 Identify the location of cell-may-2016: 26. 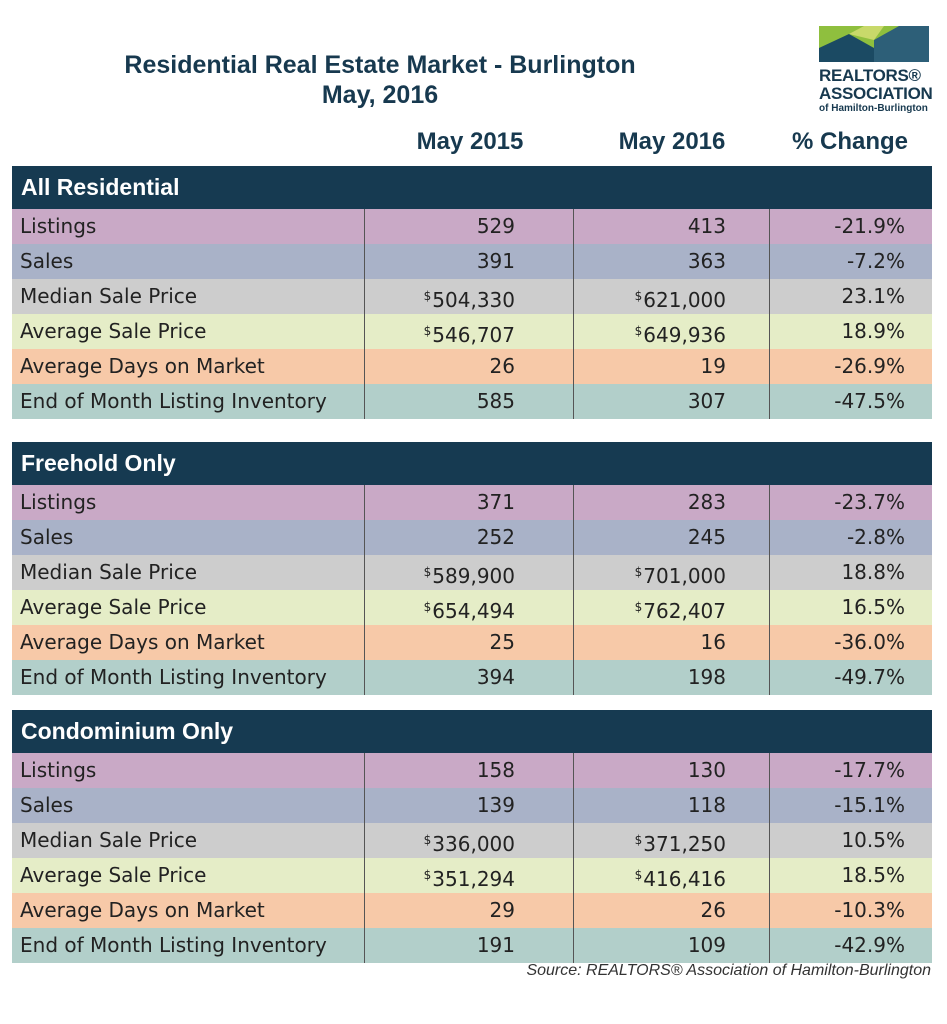
(672, 910).